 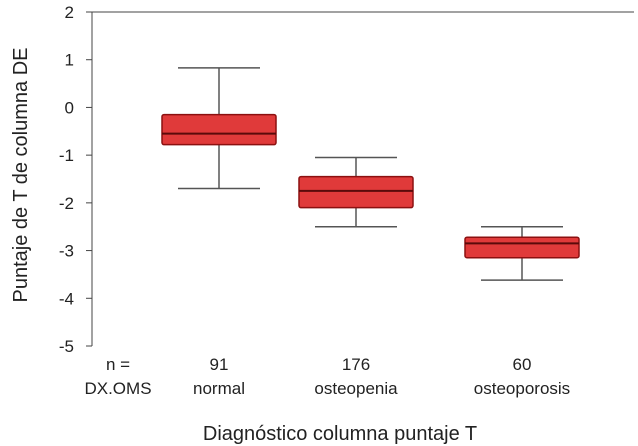 I want to click on y-tick-label: -5, so click(x=66, y=346).